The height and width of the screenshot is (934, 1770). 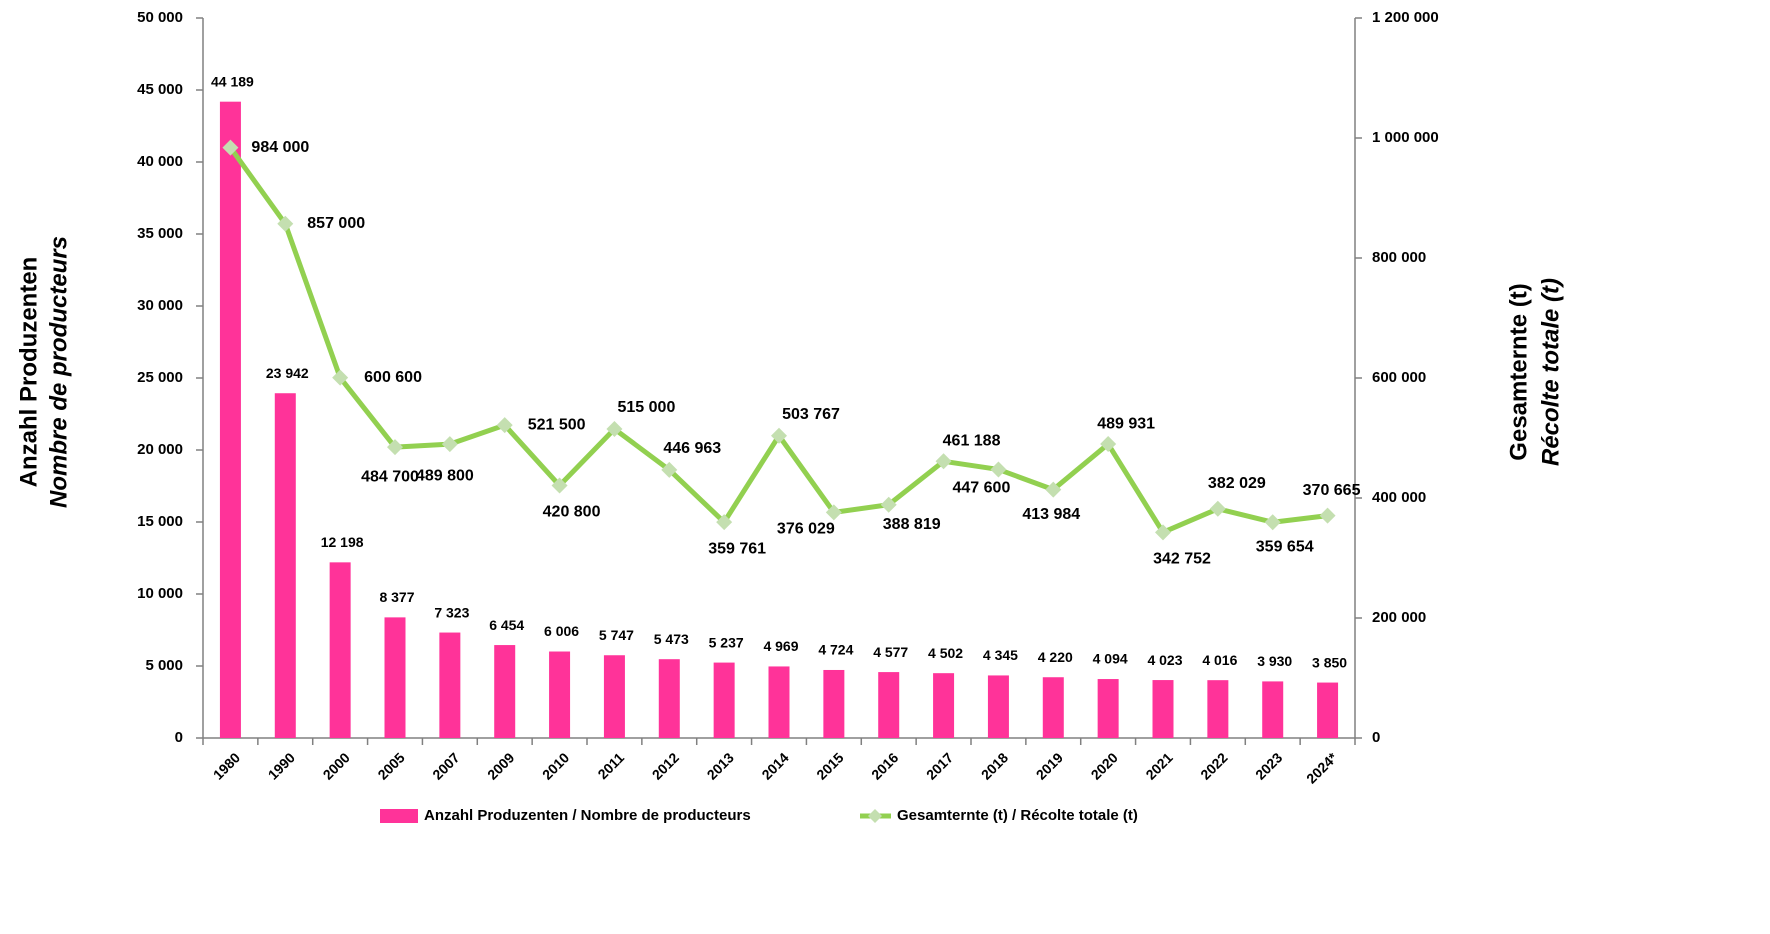 What do you see at coordinates (1213, 765) in the screenshot?
I see `x-tick-label: 2022` at bounding box center [1213, 765].